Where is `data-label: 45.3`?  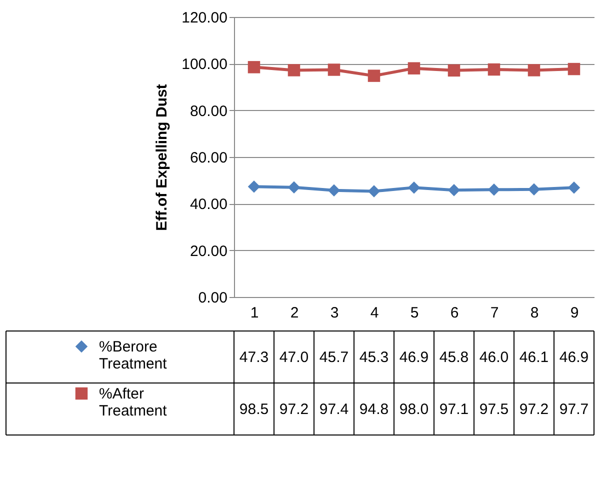
data-label: 45.3 is located at coordinates (374, 357).